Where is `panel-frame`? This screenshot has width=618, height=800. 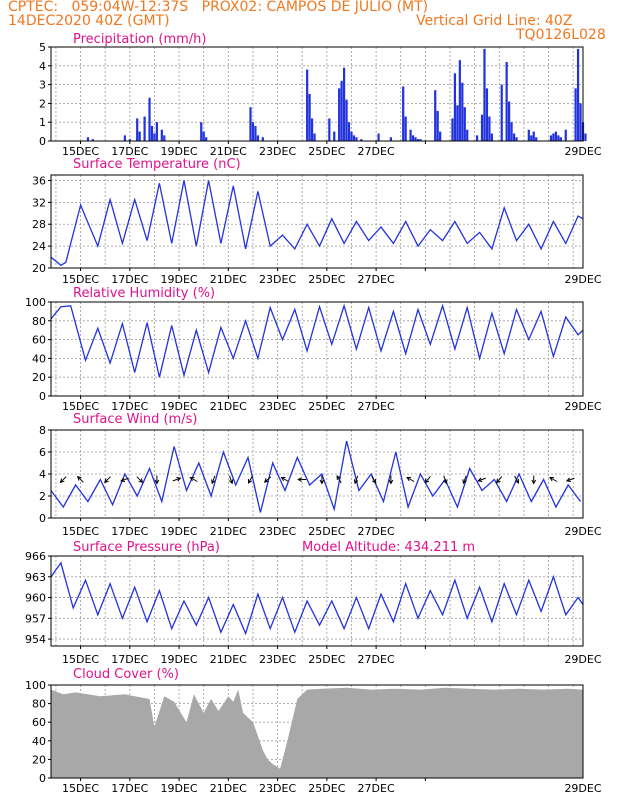
panel-frame is located at coordinates (317, 221).